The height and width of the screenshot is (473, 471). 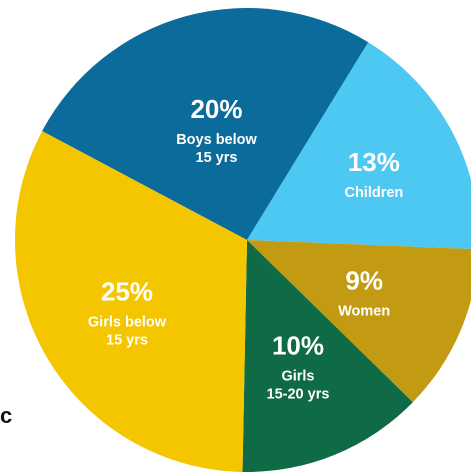 I want to click on slice-category-label-2-0: Women, so click(x=364, y=312).